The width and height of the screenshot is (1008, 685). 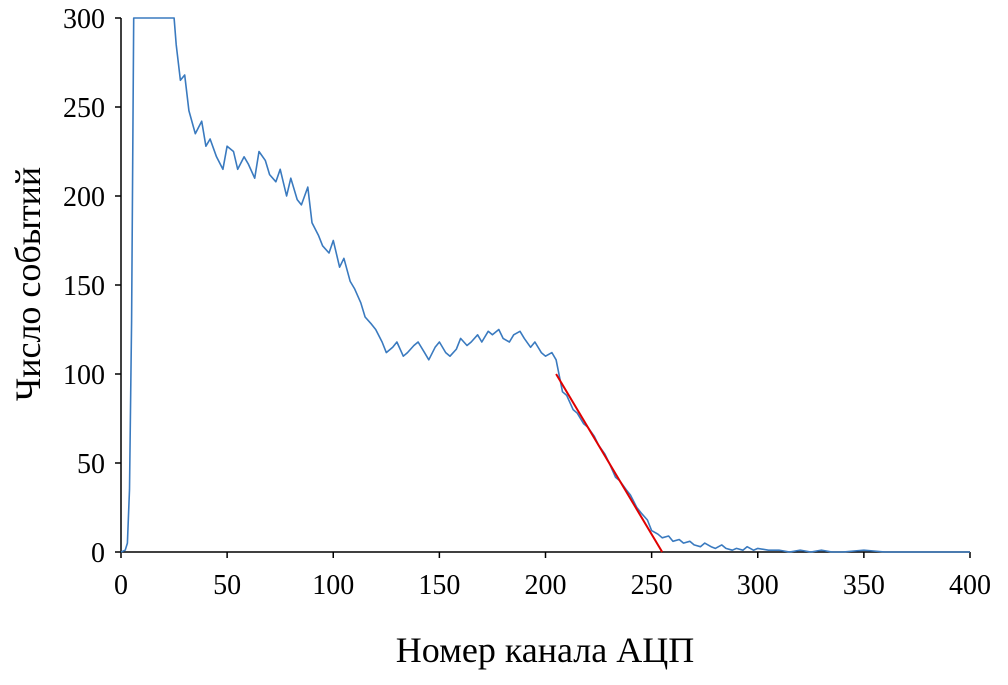 I want to click on y-tick-label: 300, so click(x=84, y=19).